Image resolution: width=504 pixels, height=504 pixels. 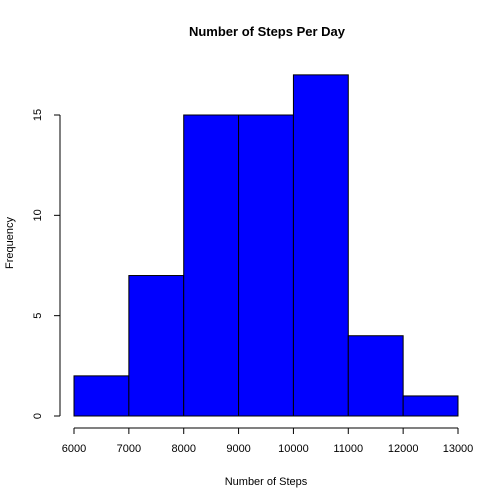 What do you see at coordinates (74, 449) in the screenshot?
I see `x-tick-label-0: 6000` at bounding box center [74, 449].